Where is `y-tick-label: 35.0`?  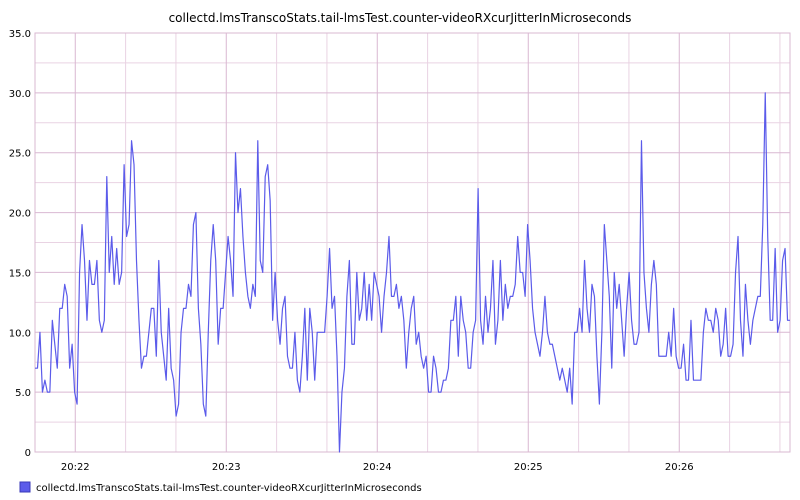
y-tick-label: 35.0 is located at coordinates (20, 34).